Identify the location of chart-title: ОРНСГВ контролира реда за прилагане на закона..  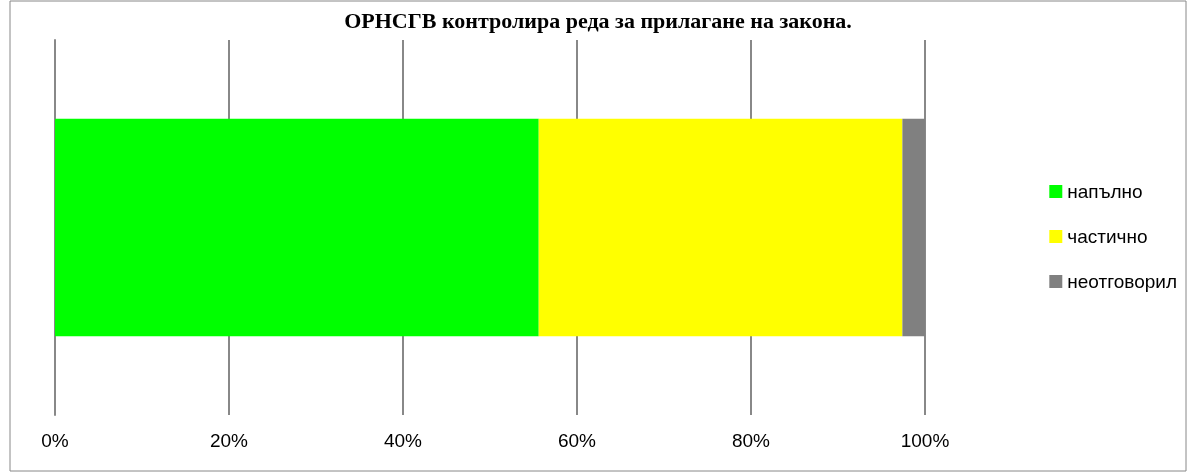
(598, 20).